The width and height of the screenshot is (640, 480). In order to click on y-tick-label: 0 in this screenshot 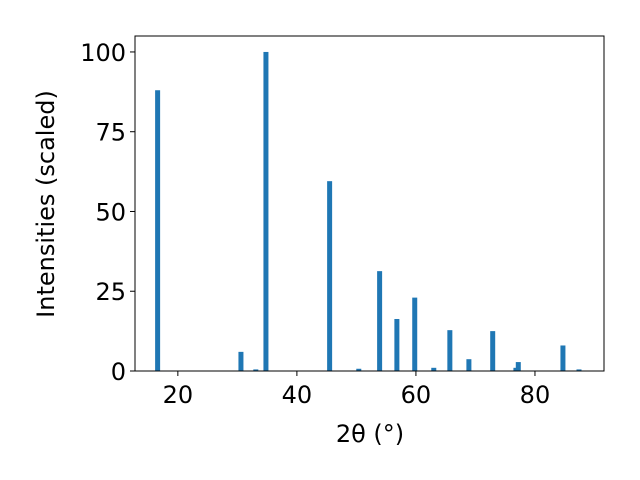, I will do `click(118, 372)`.